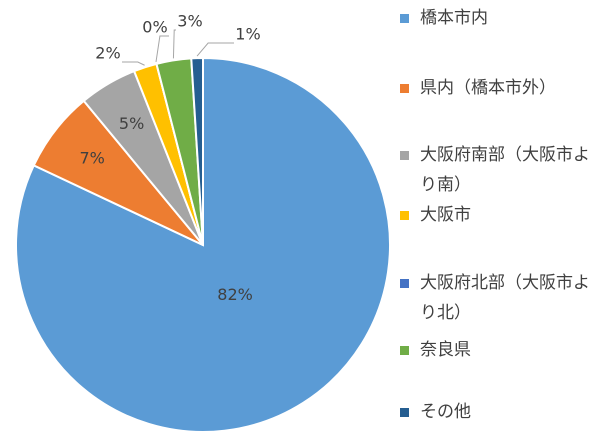 The height and width of the screenshot is (436, 597). What do you see at coordinates (495, 18) in the screenshot?
I see `legend-item: 橋本市内` at bounding box center [495, 18].